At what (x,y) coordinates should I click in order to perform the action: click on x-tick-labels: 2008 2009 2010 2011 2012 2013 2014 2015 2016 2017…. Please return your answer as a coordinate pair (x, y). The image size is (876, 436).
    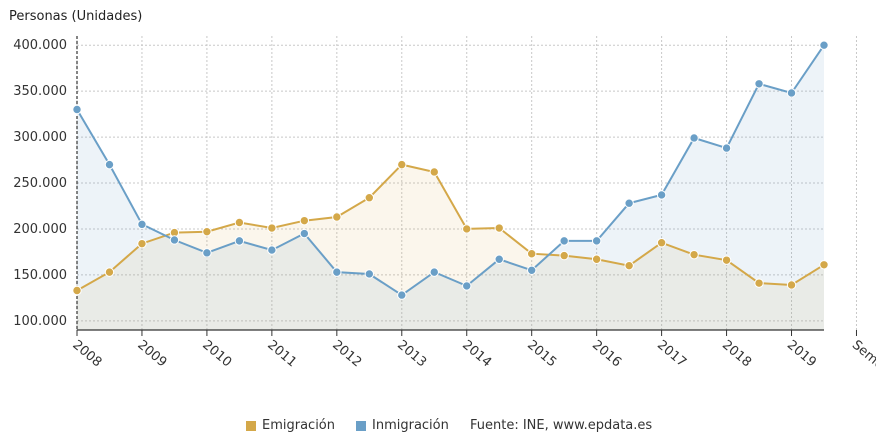
    Looking at the image, I should click on (472, 367).